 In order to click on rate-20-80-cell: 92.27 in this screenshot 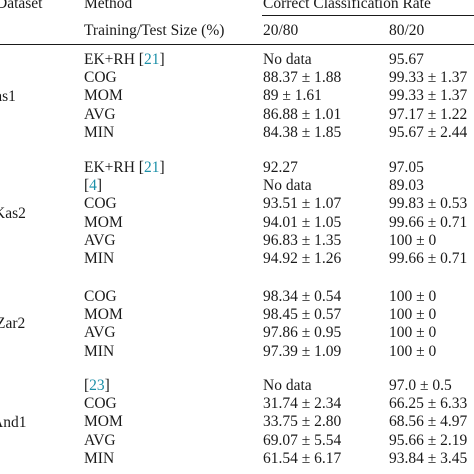, I will do `click(280, 167)`.